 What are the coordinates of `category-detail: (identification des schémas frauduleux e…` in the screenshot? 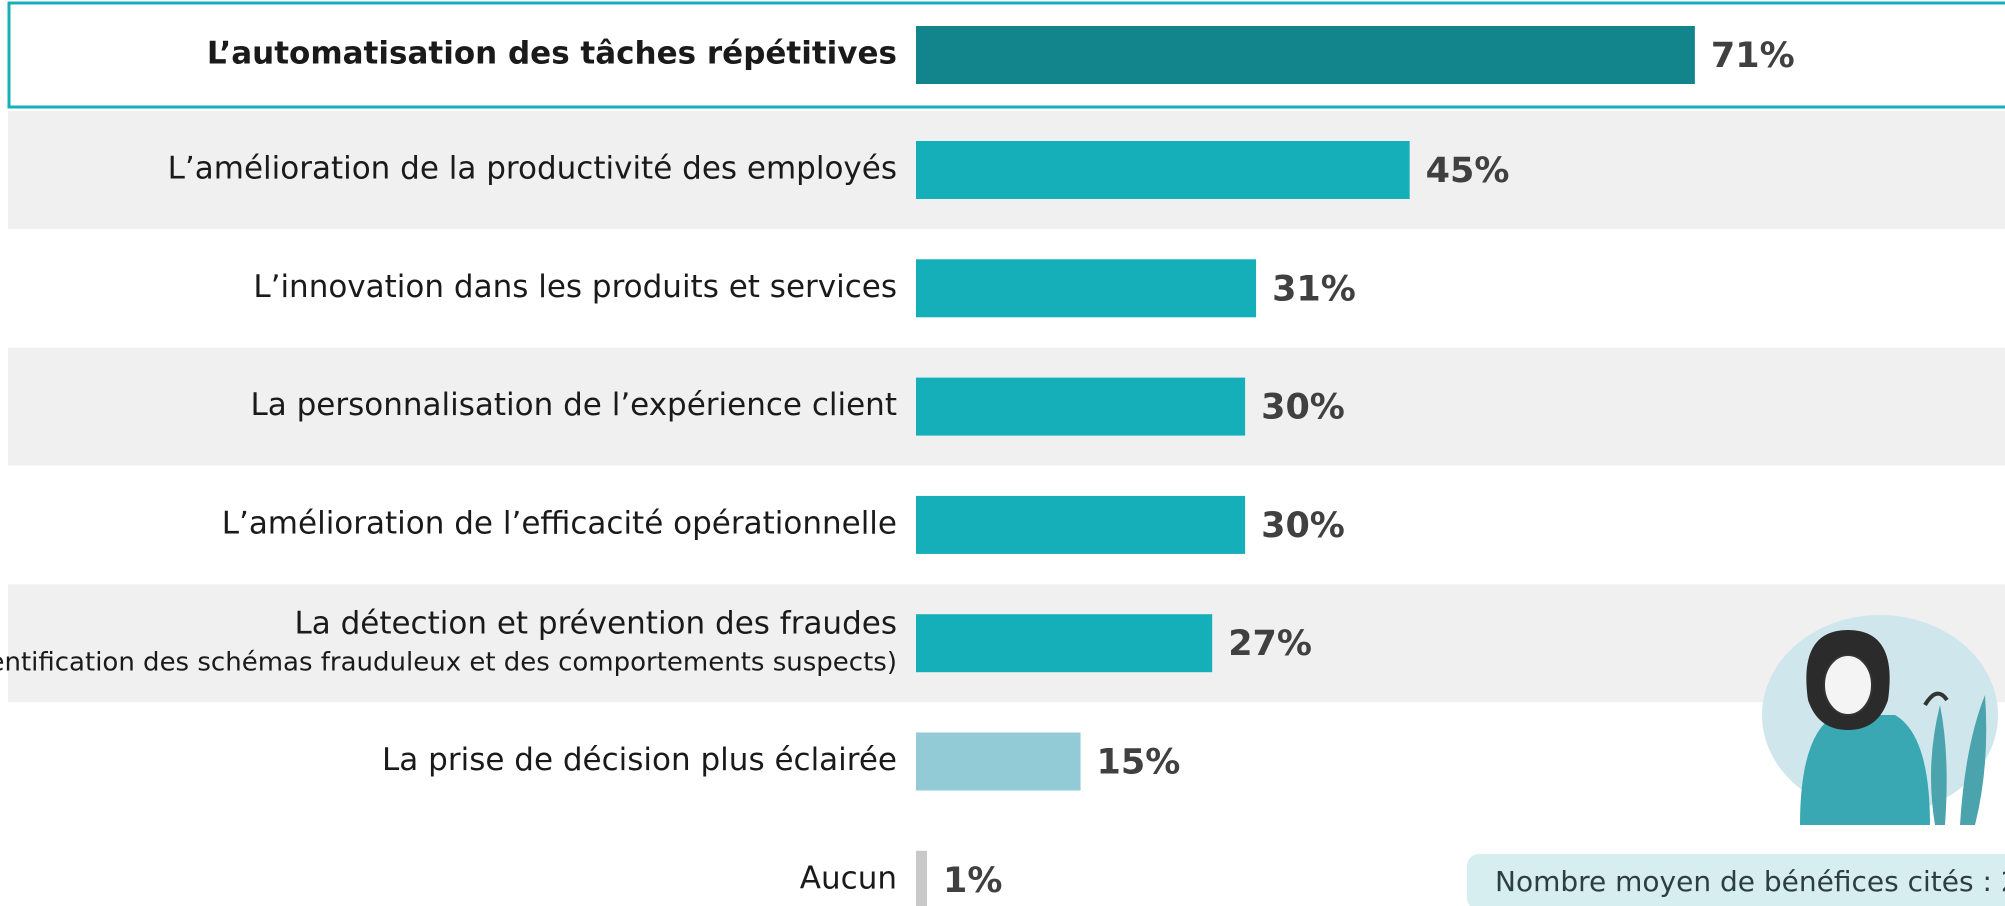 It's located at (448, 663).